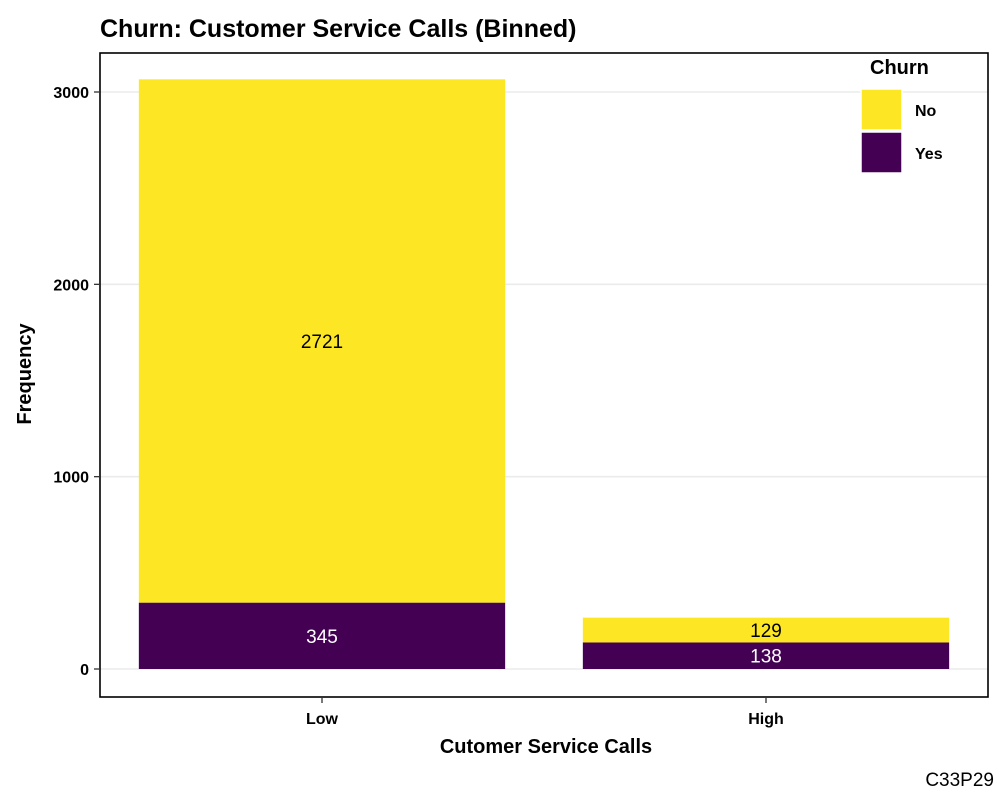 The image size is (1008, 806). What do you see at coordinates (766, 719) in the screenshot?
I see `x-tick-label: High` at bounding box center [766, 719].